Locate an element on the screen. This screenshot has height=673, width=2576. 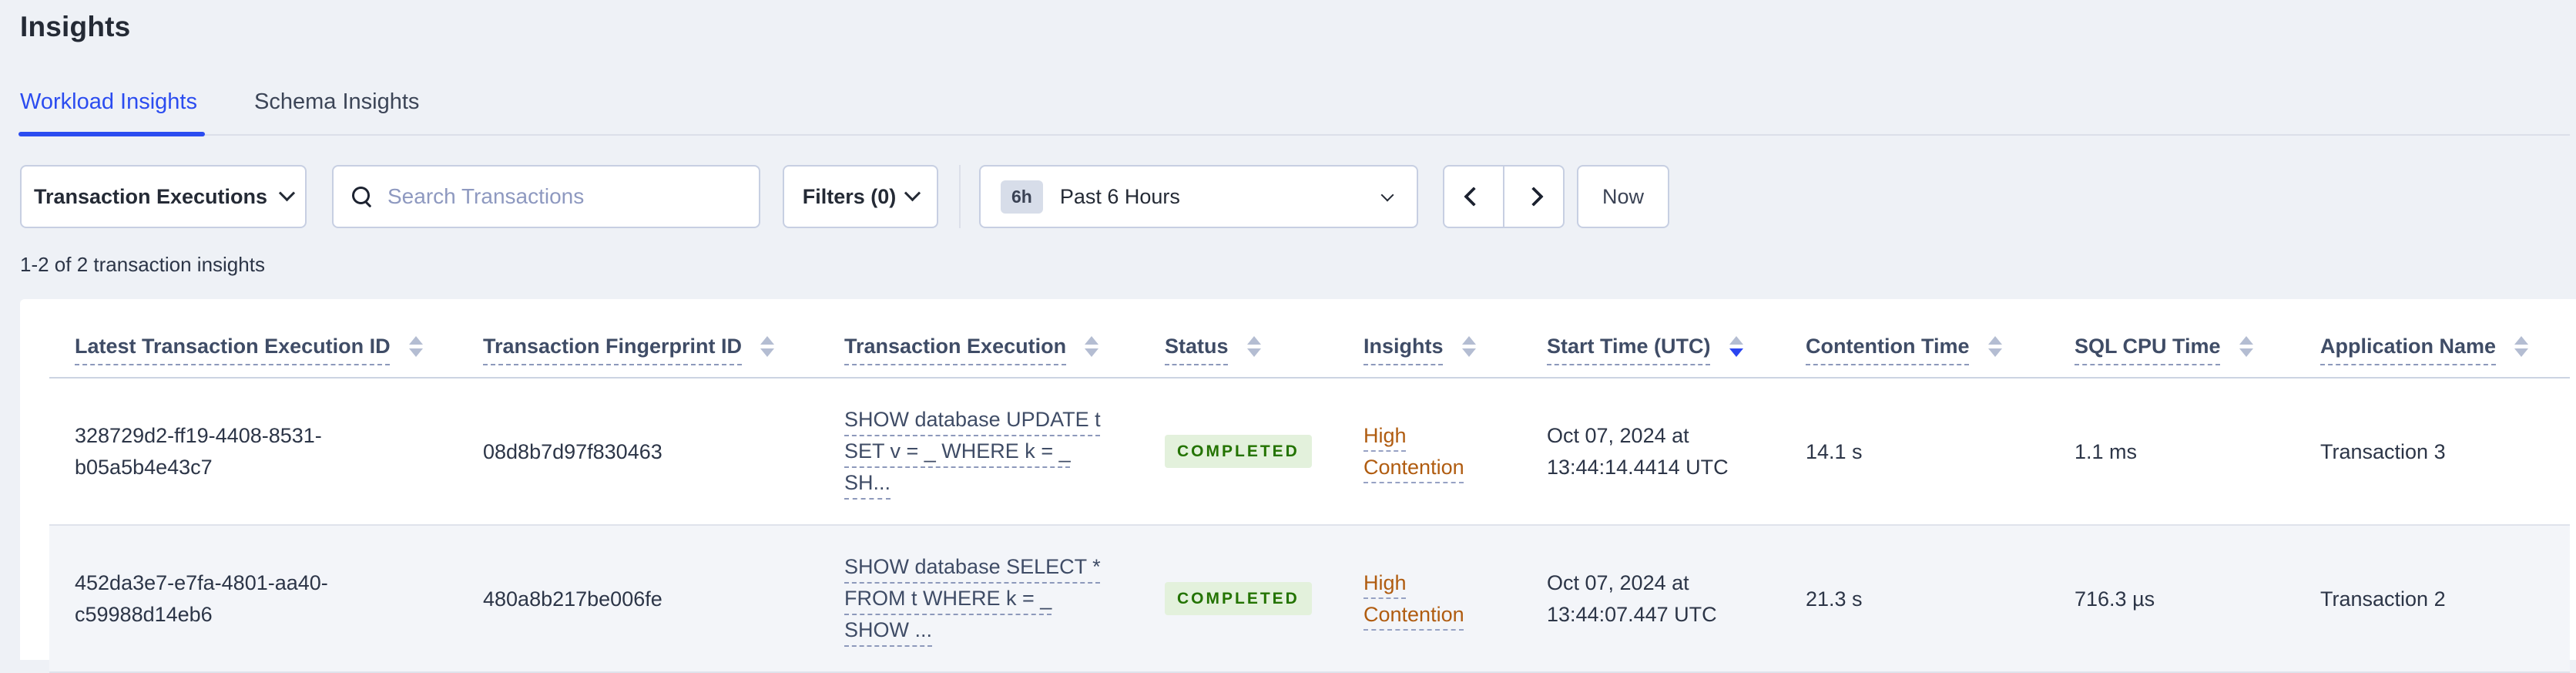
column-header-label: Insights is located at coordinates (1403, 347).